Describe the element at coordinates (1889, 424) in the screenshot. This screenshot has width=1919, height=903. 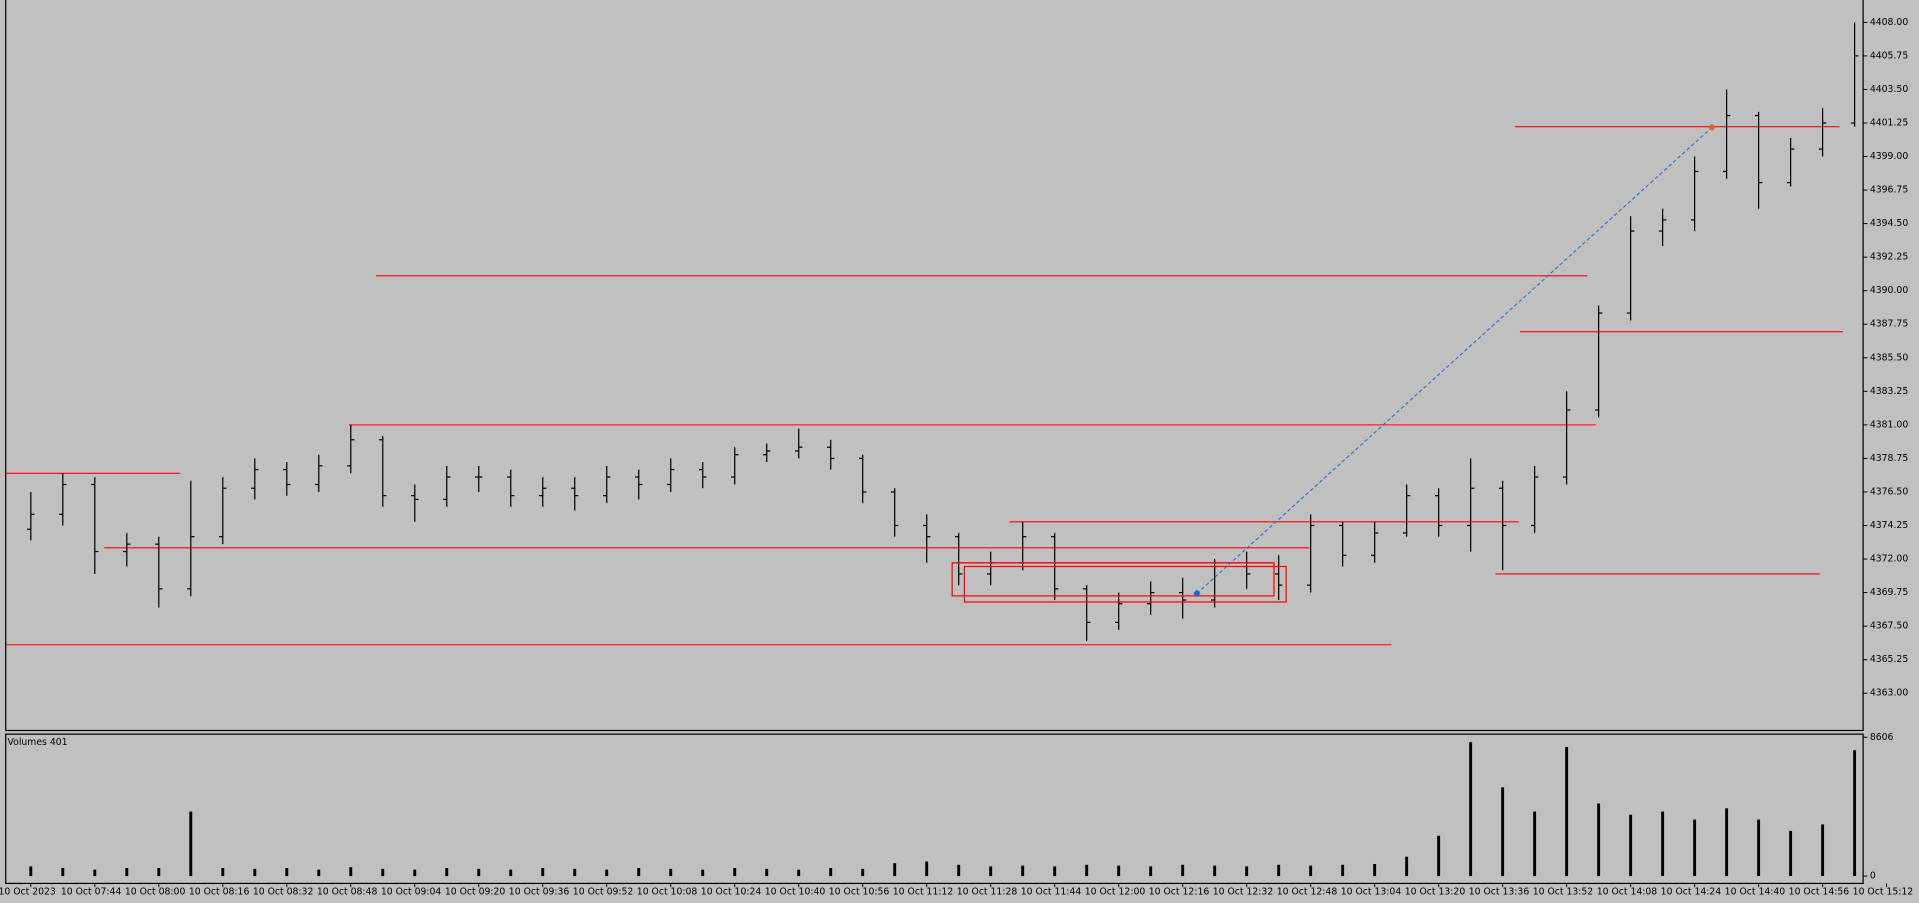
I see `y-tick-label: 4381.00` at that location.